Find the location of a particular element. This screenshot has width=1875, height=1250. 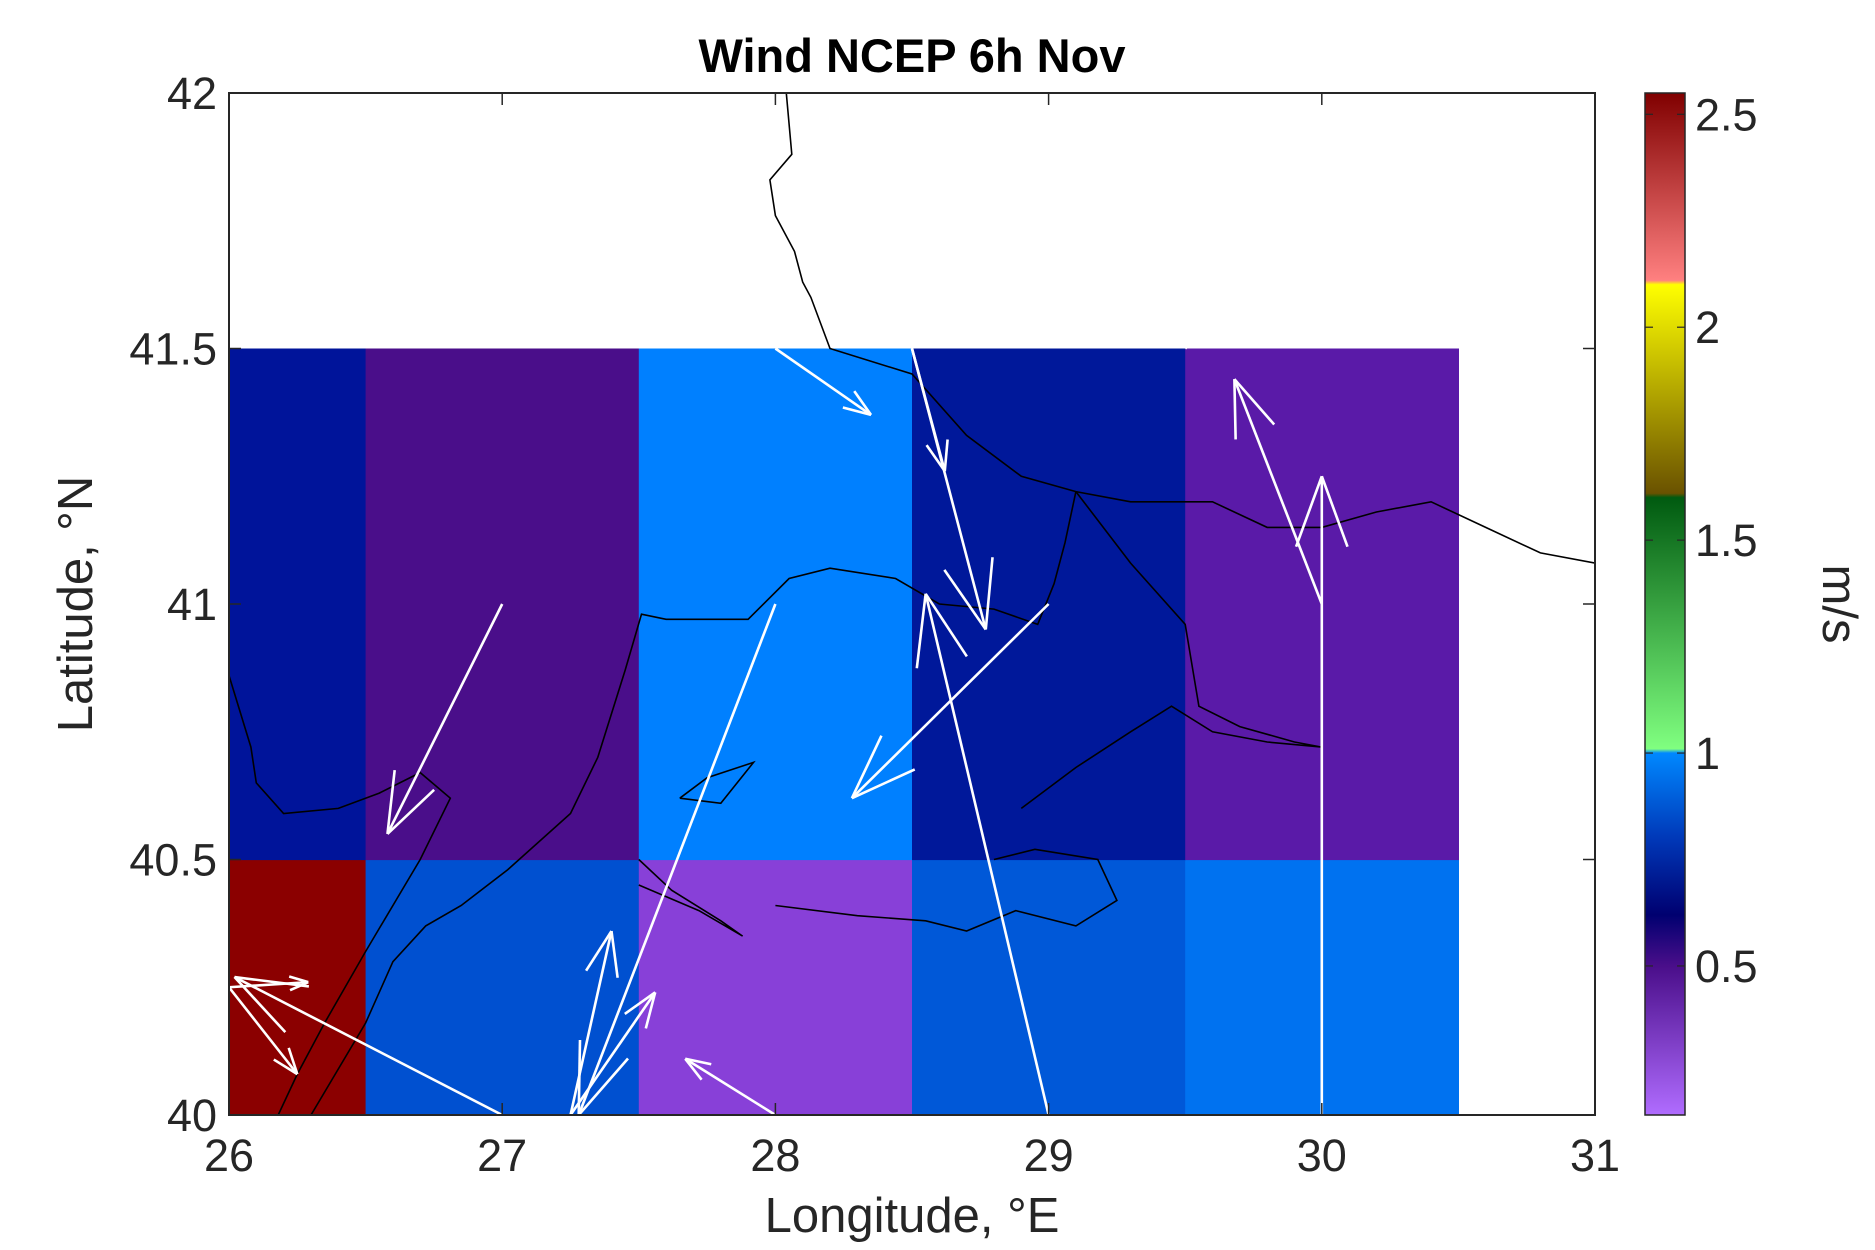

x-tick-label: 29 is located at coordinates (1049, 1155).